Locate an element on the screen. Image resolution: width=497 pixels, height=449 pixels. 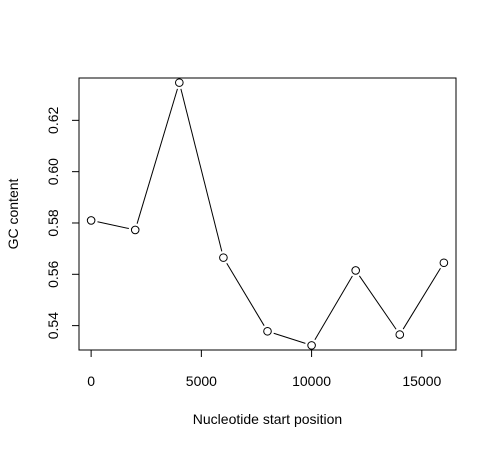
x-tick-label: 15000 is located at coordinates (421, 381).